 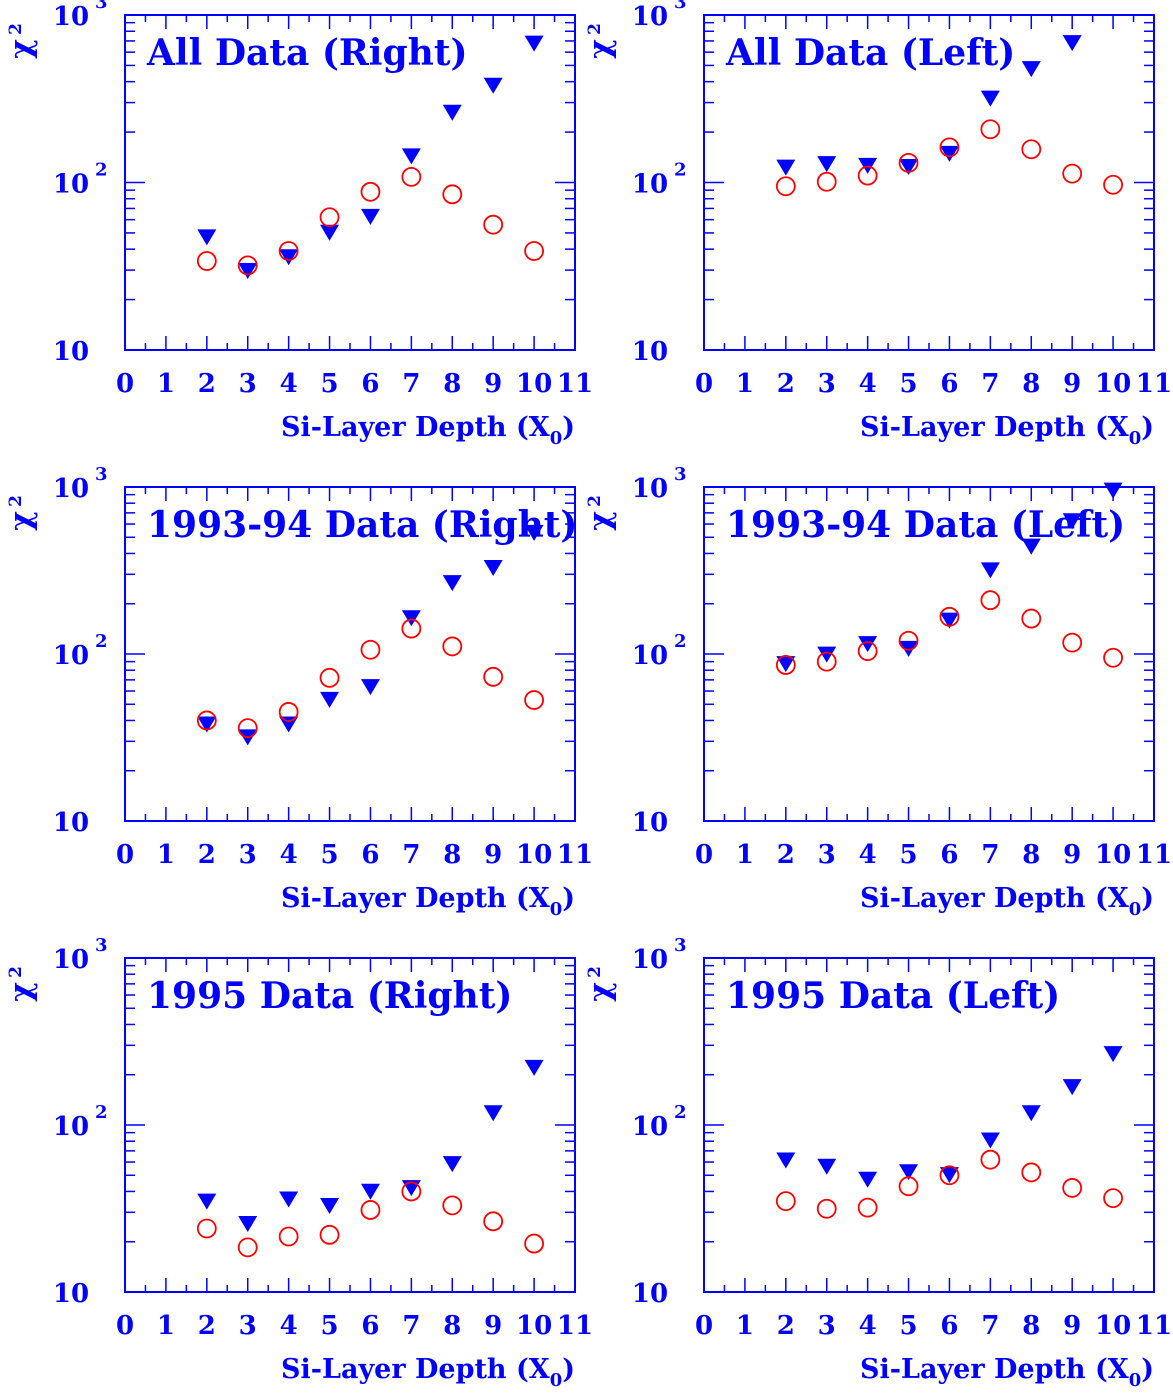 What do you see at coordinates (329, 996) in the screenshot?
I see `panel-title: 1995 Data (Right)` at bounding box center [329, 996].